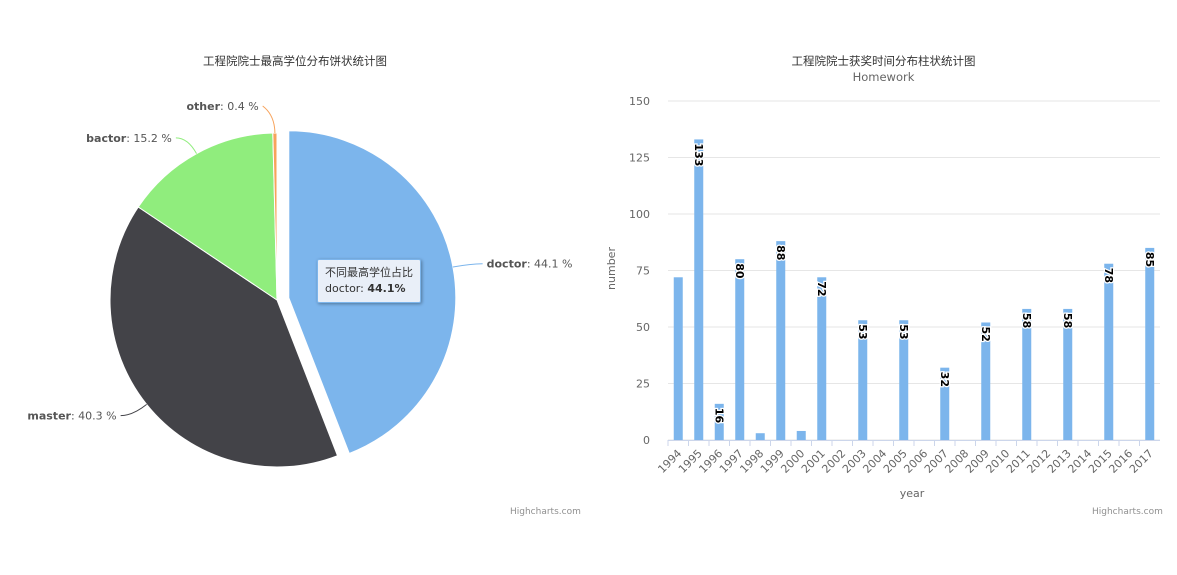  I want to click on y-tick-label: 150, so click(639, 101).